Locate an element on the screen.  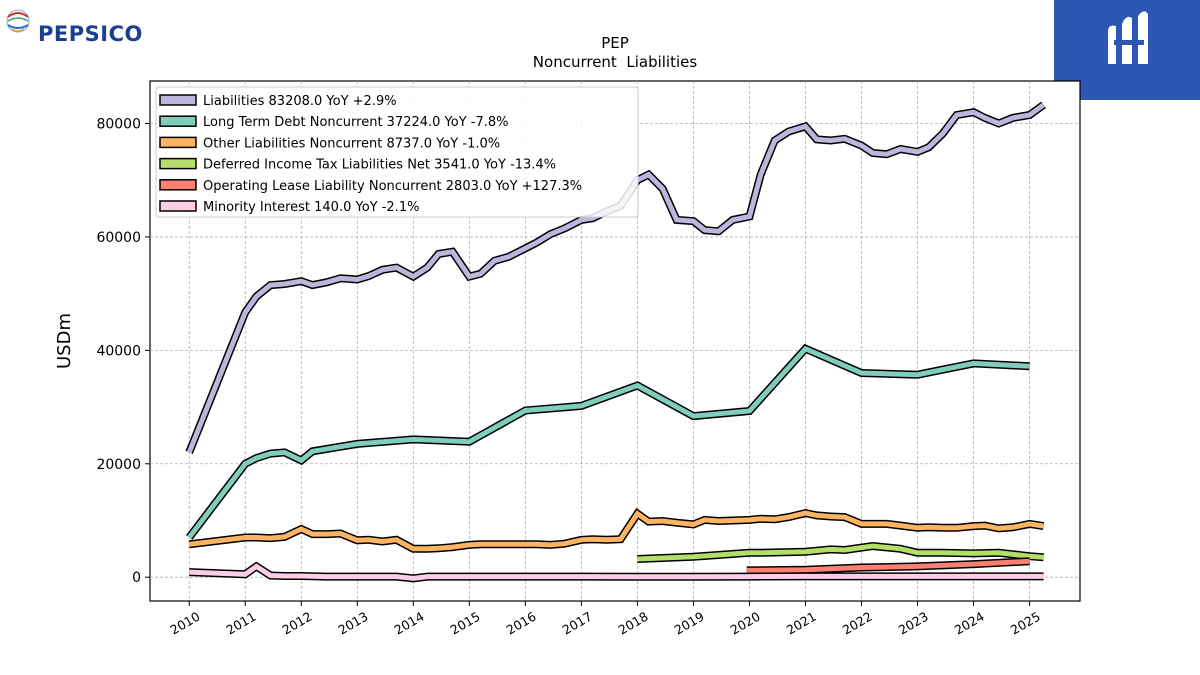
pepsico-logo is located at coordinates (18, 21).